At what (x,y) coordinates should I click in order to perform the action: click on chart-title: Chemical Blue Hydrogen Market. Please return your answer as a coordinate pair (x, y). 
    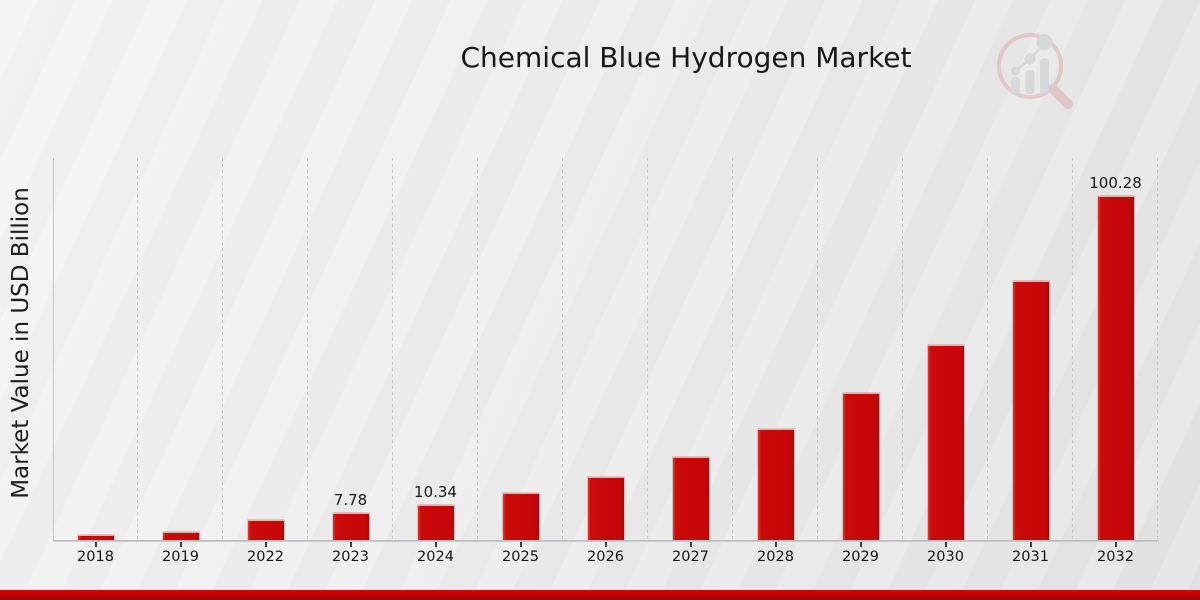
    Looking at the image, I should click on (686, 57).